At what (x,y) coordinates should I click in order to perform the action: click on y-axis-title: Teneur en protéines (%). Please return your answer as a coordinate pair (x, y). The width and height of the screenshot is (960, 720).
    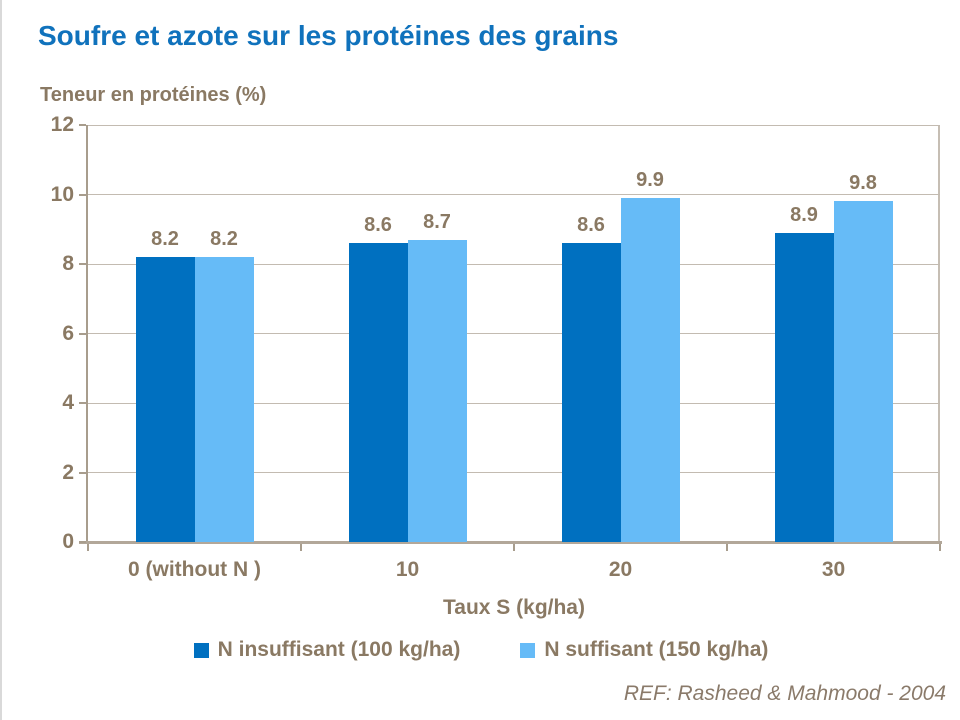
    Looking at the image, I should click on (153, 95).